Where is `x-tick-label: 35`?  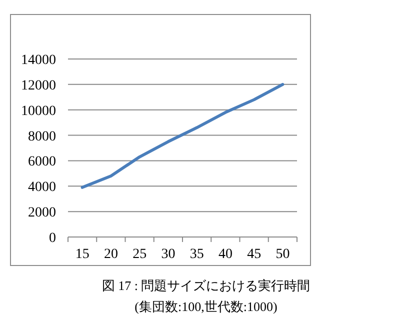 x-tick-label: 35 is located at coordinates (197, 254).